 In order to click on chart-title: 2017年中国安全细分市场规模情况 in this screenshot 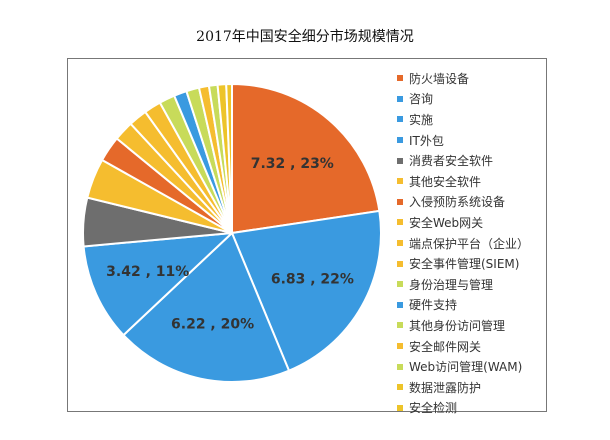, I will do `click(305, 37)`.